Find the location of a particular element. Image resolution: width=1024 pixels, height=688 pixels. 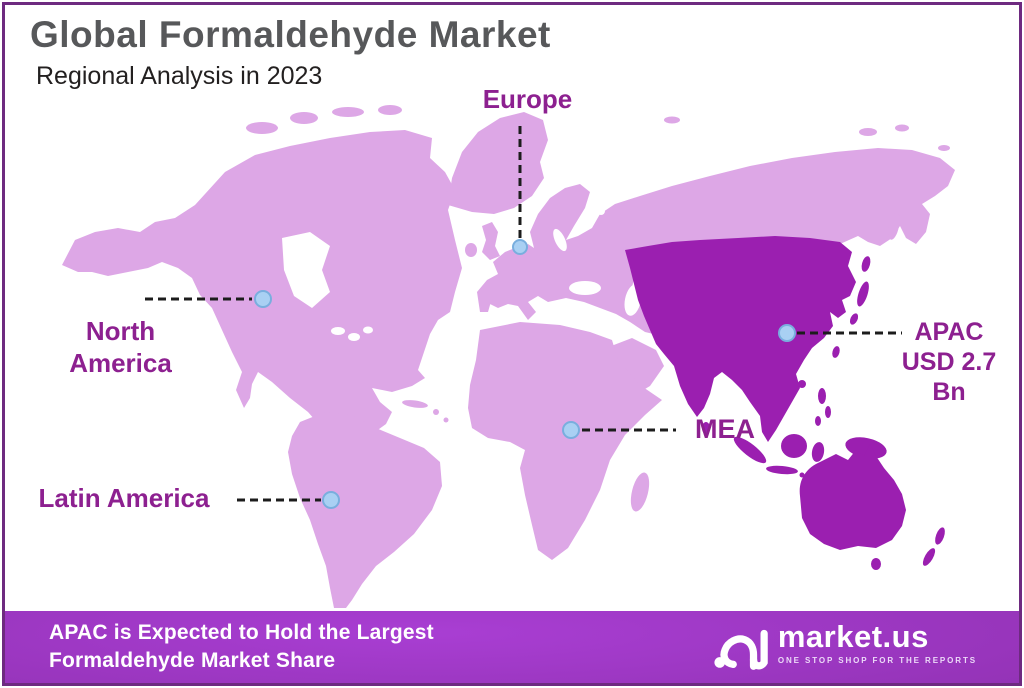

region-label-latin-america: Latin America is located at coordinates (124, 499).